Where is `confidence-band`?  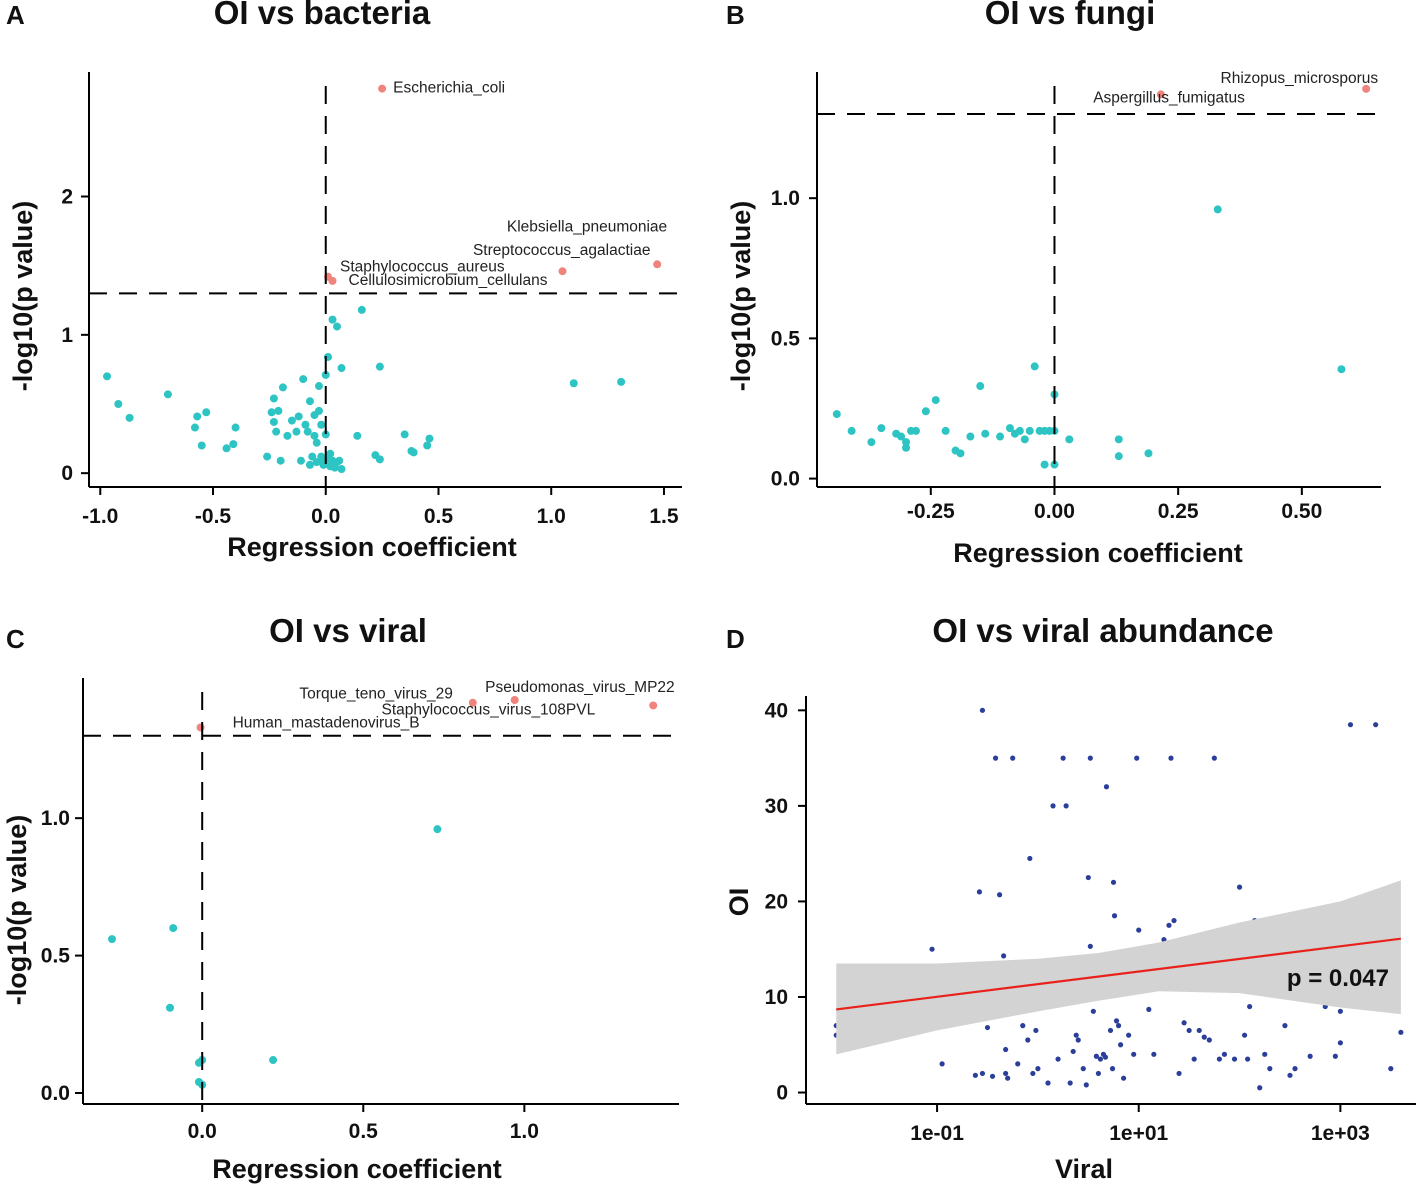
confidence-band is located at coordinates (1118, 967).